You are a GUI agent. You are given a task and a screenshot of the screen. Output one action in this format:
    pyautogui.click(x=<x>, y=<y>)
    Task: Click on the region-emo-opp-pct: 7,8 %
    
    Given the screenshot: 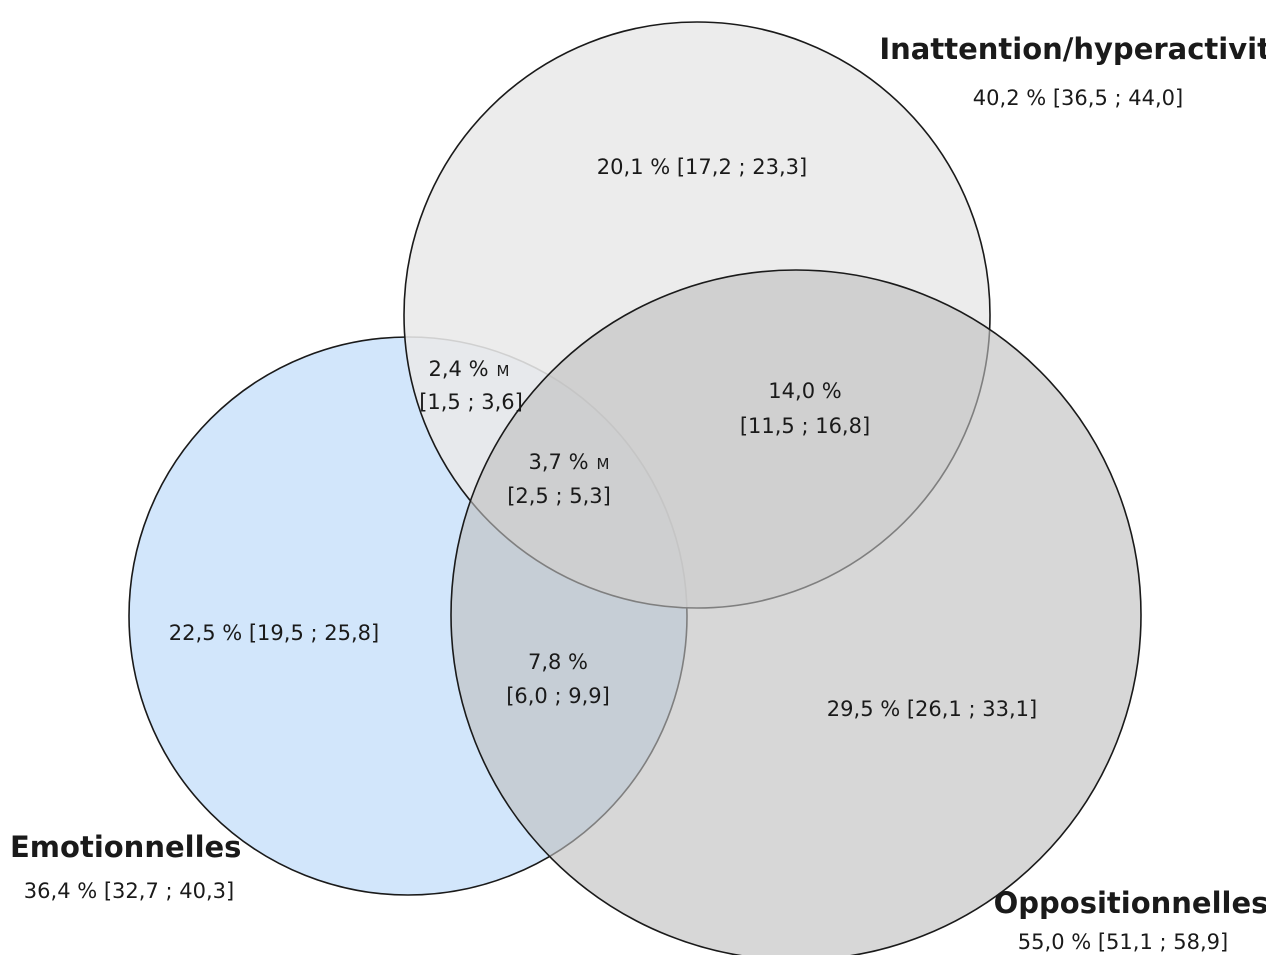 What is the action you would take?
    pyautogui.click(x=558, y=662)
    